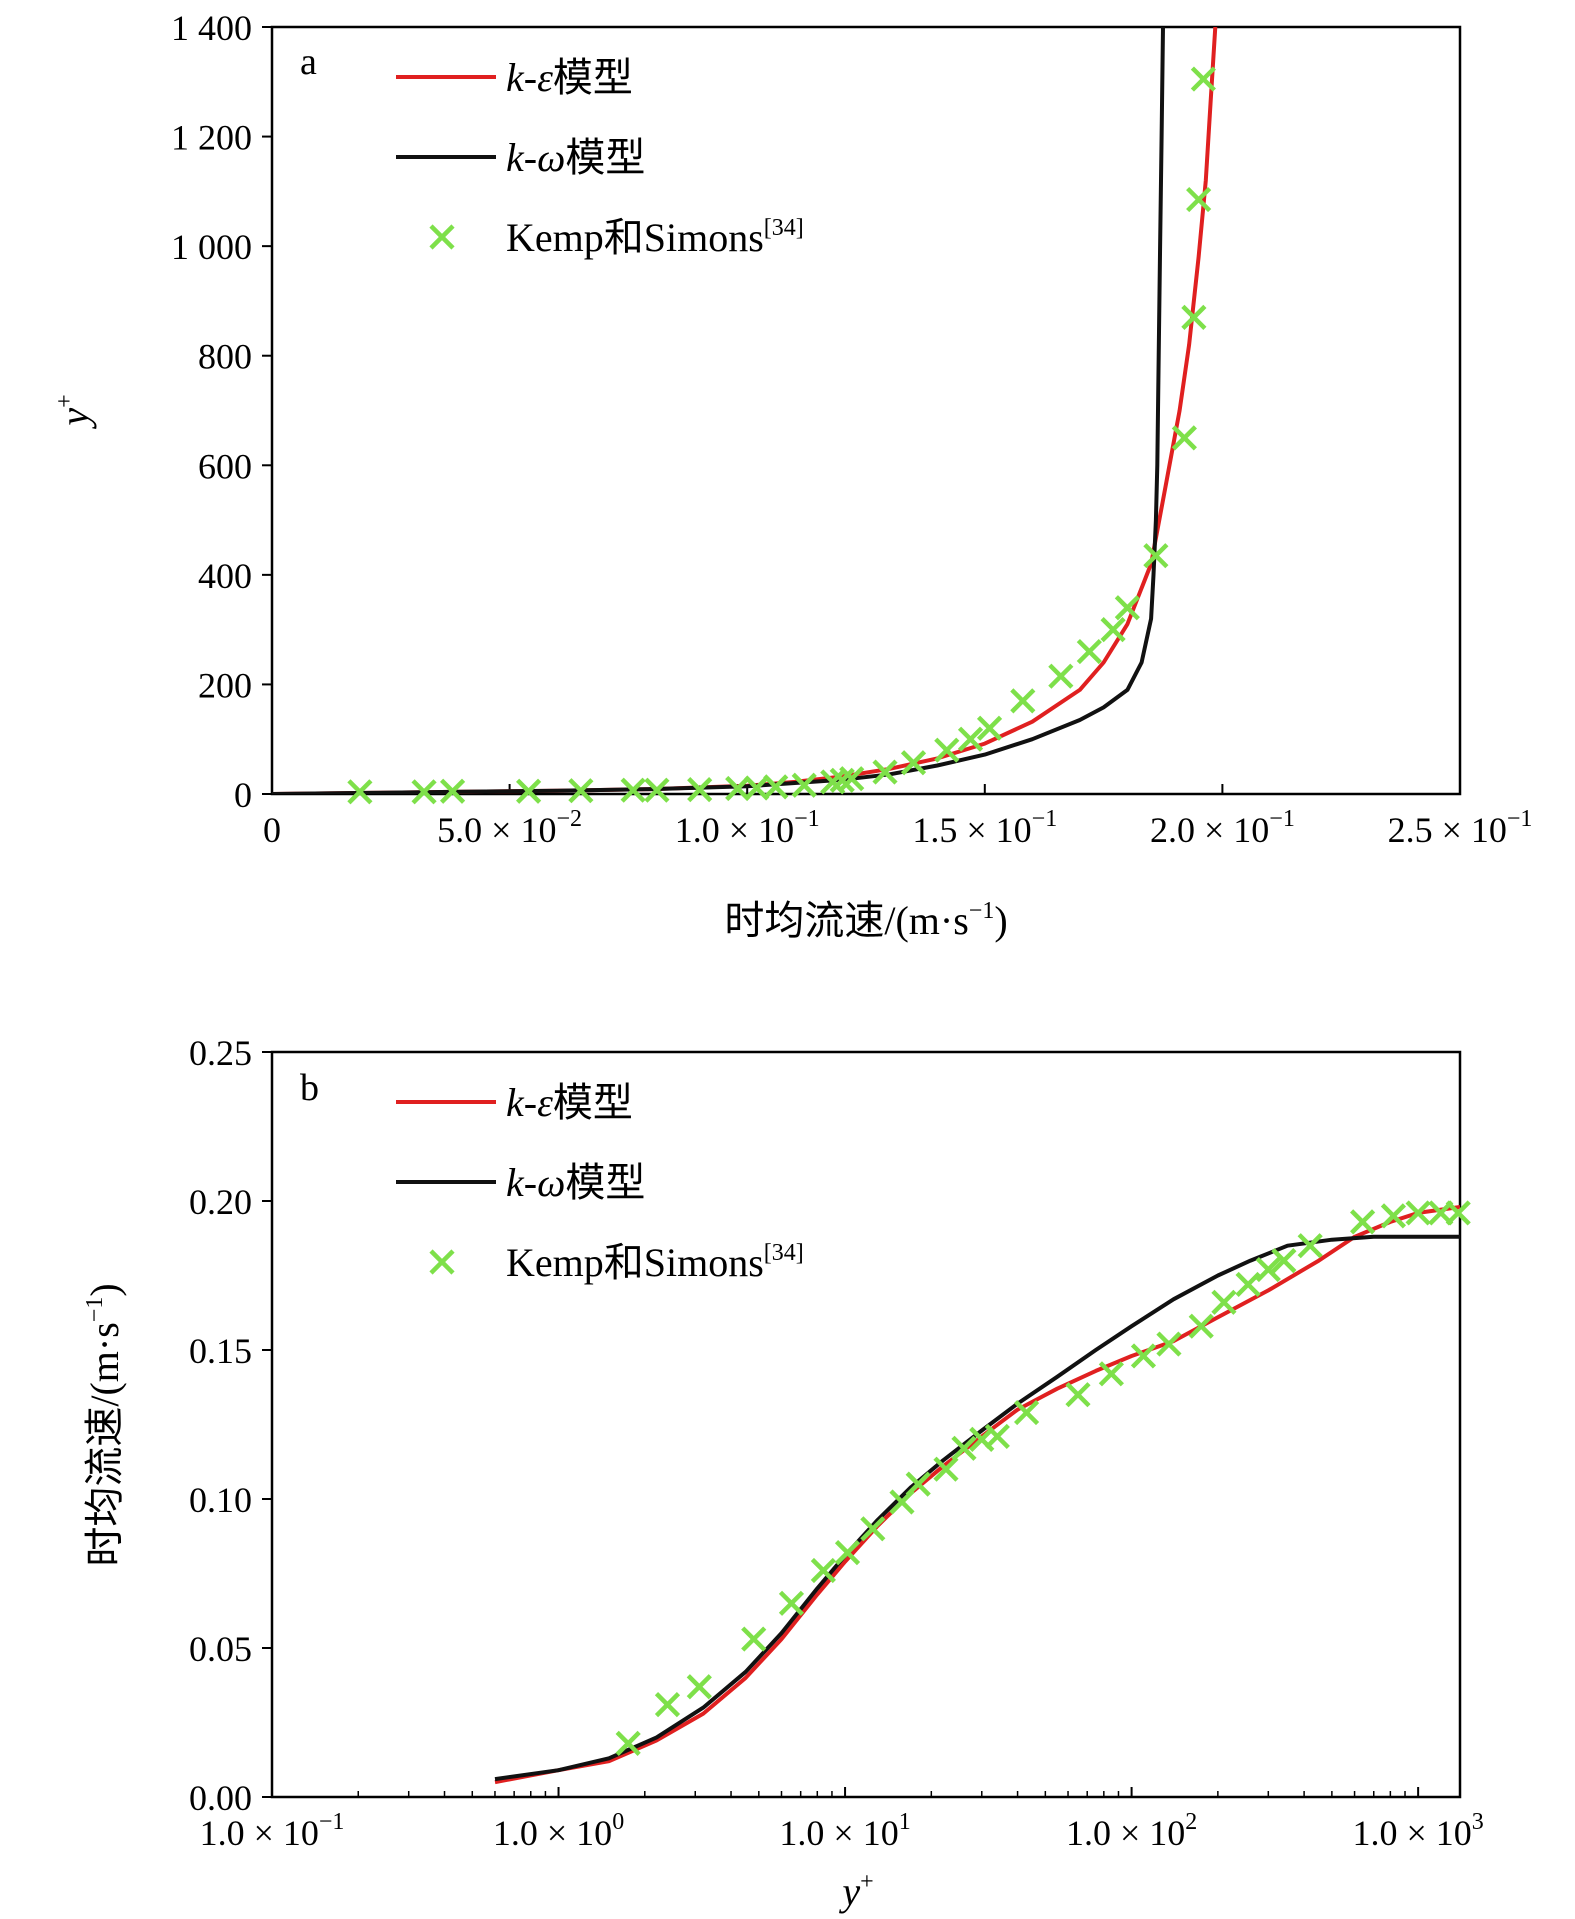 This screenshot has width=1575, height=1919. Describe the element at coordinates (220, 1798) in the screenshot. I see `chart-b-ytick-label: 0.00` at that location.